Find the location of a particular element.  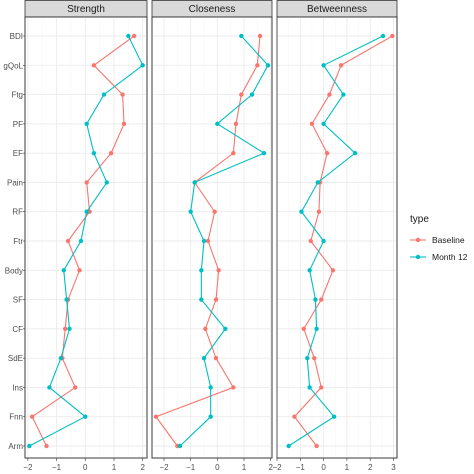

point-month-12-closeness-body is located at coordinates (201, 270).